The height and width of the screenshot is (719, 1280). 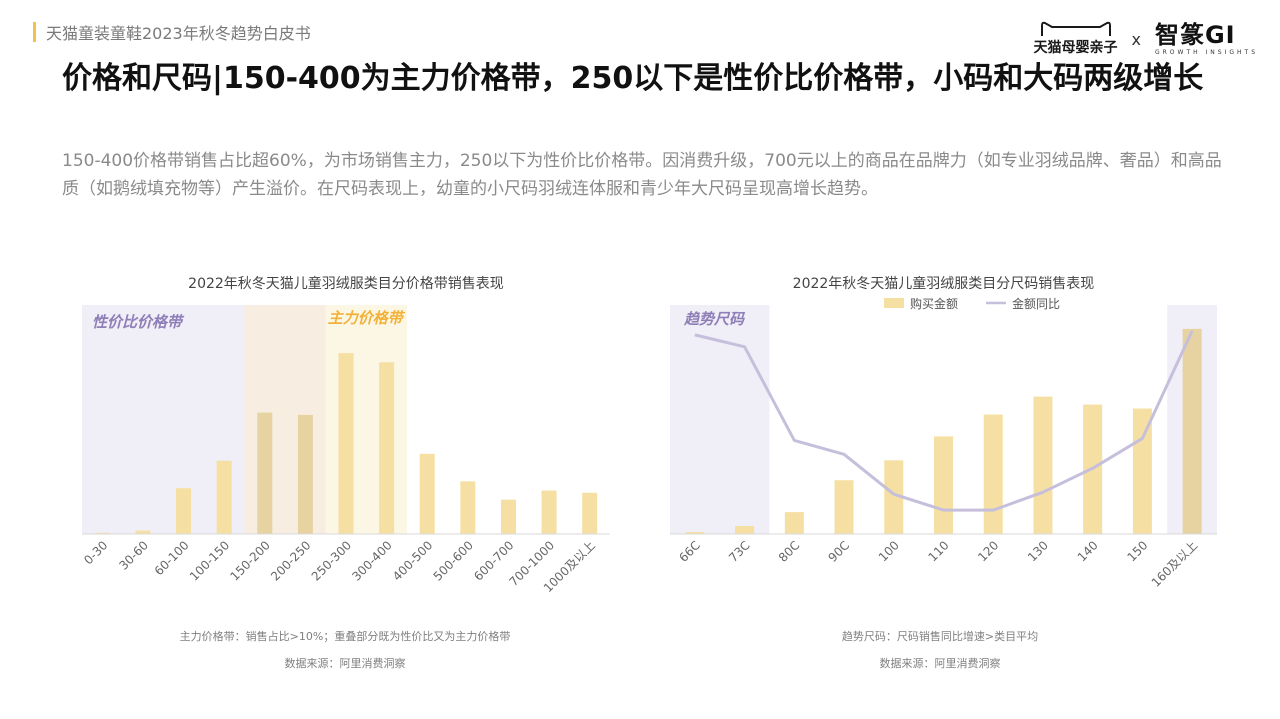 What do you see at coordinates (172, 558) in the screenshot?
I see `x-tick-label: 60-100` at bounding box center [172, 558].